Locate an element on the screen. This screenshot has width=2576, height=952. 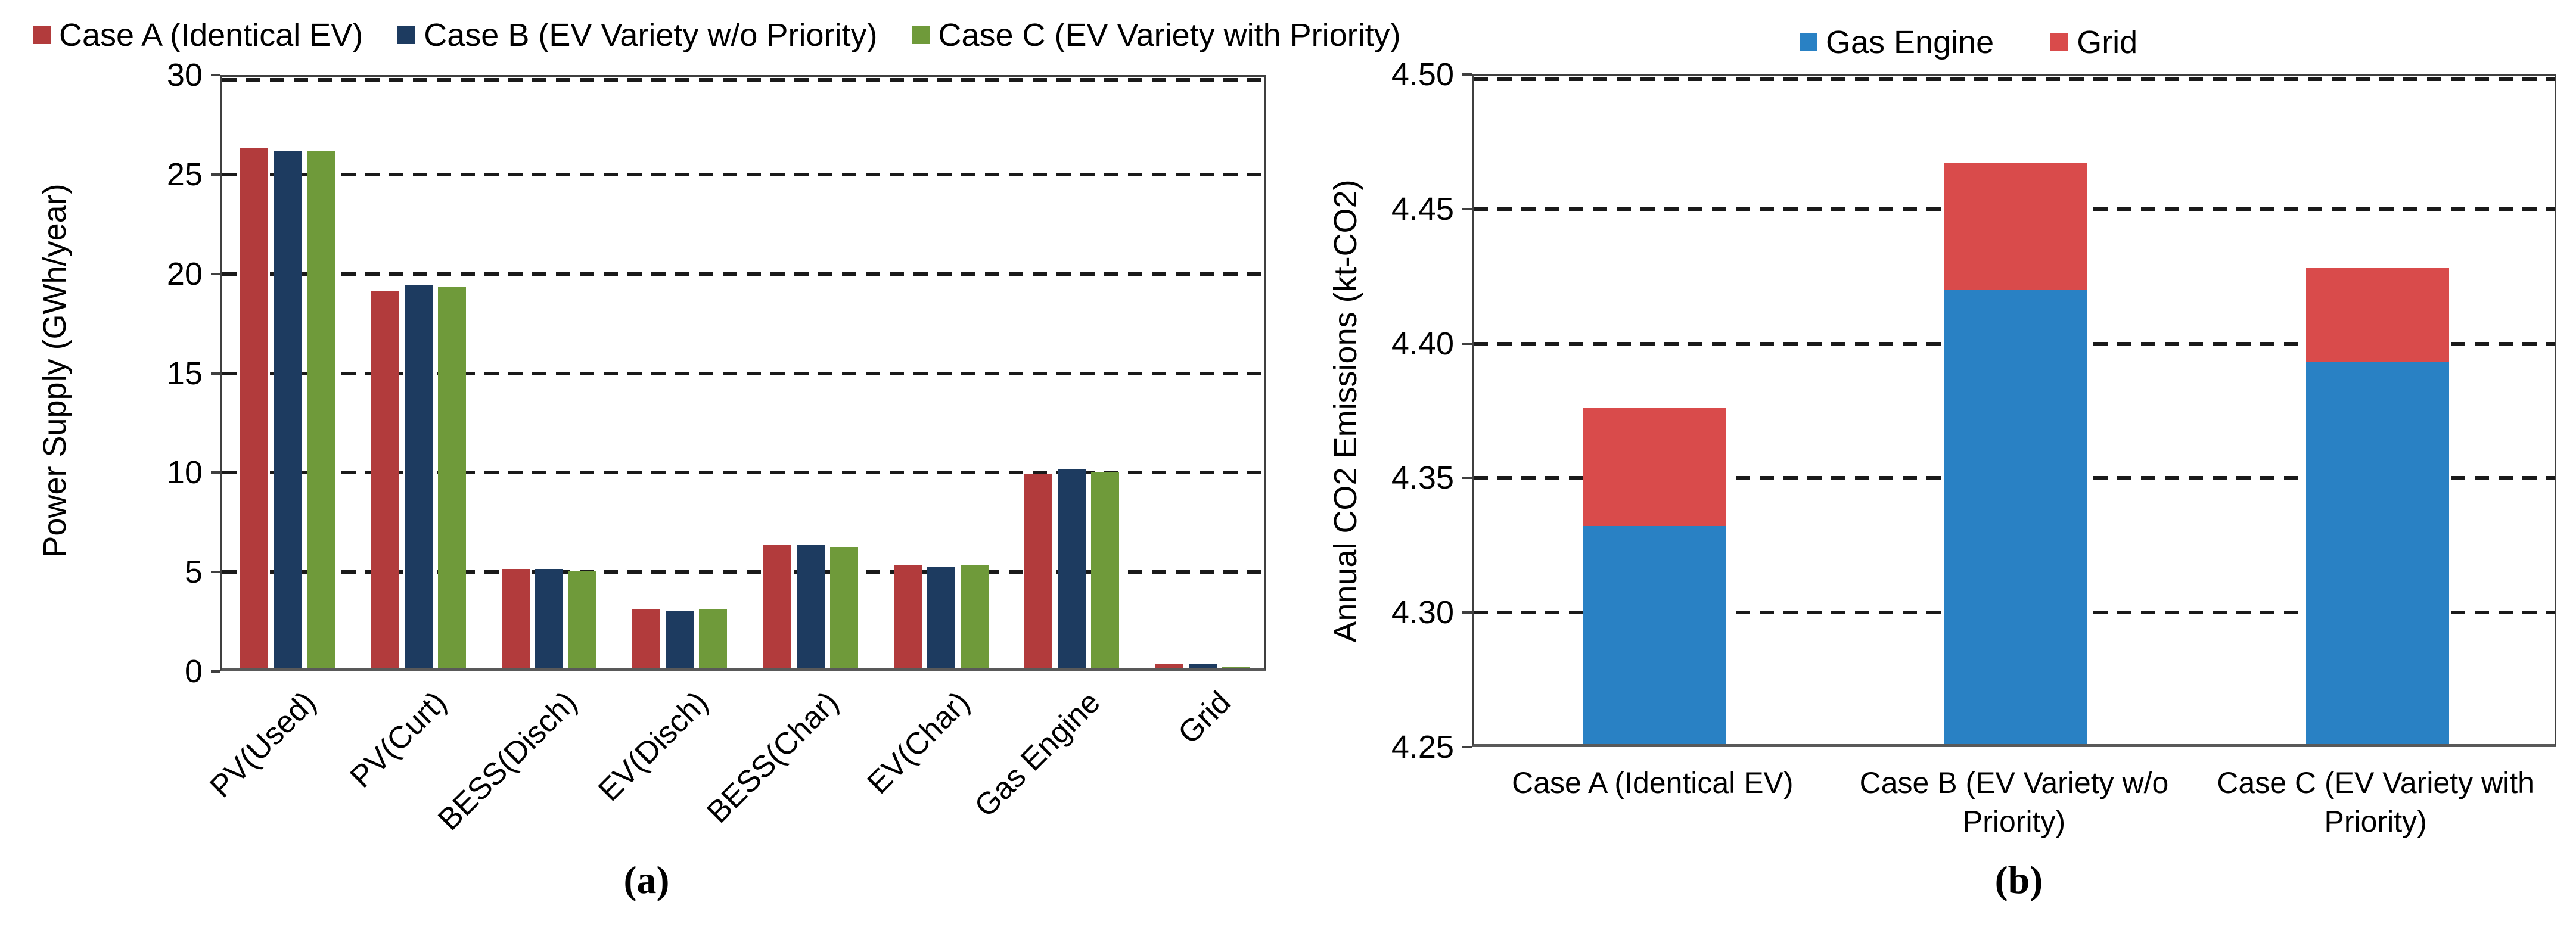
legend-label-case-b-ev-variety-w-o-priority: Case B (EV Variety w/o Priority) is located at coordinates (651, 35).